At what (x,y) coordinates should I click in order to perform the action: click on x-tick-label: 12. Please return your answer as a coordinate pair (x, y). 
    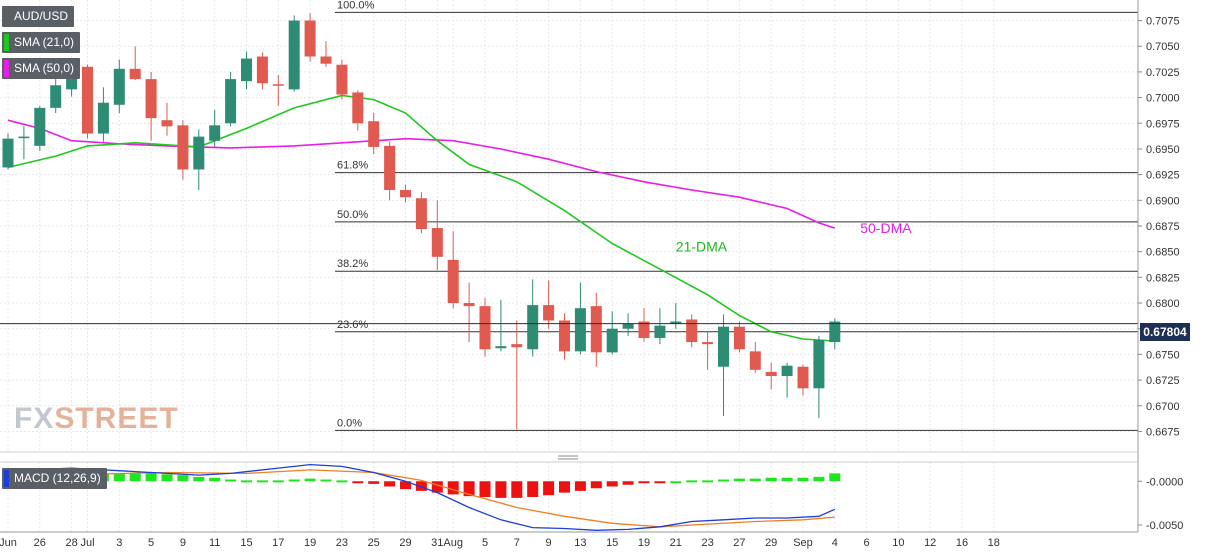
    Looking at the image, I should click on (930, 543).